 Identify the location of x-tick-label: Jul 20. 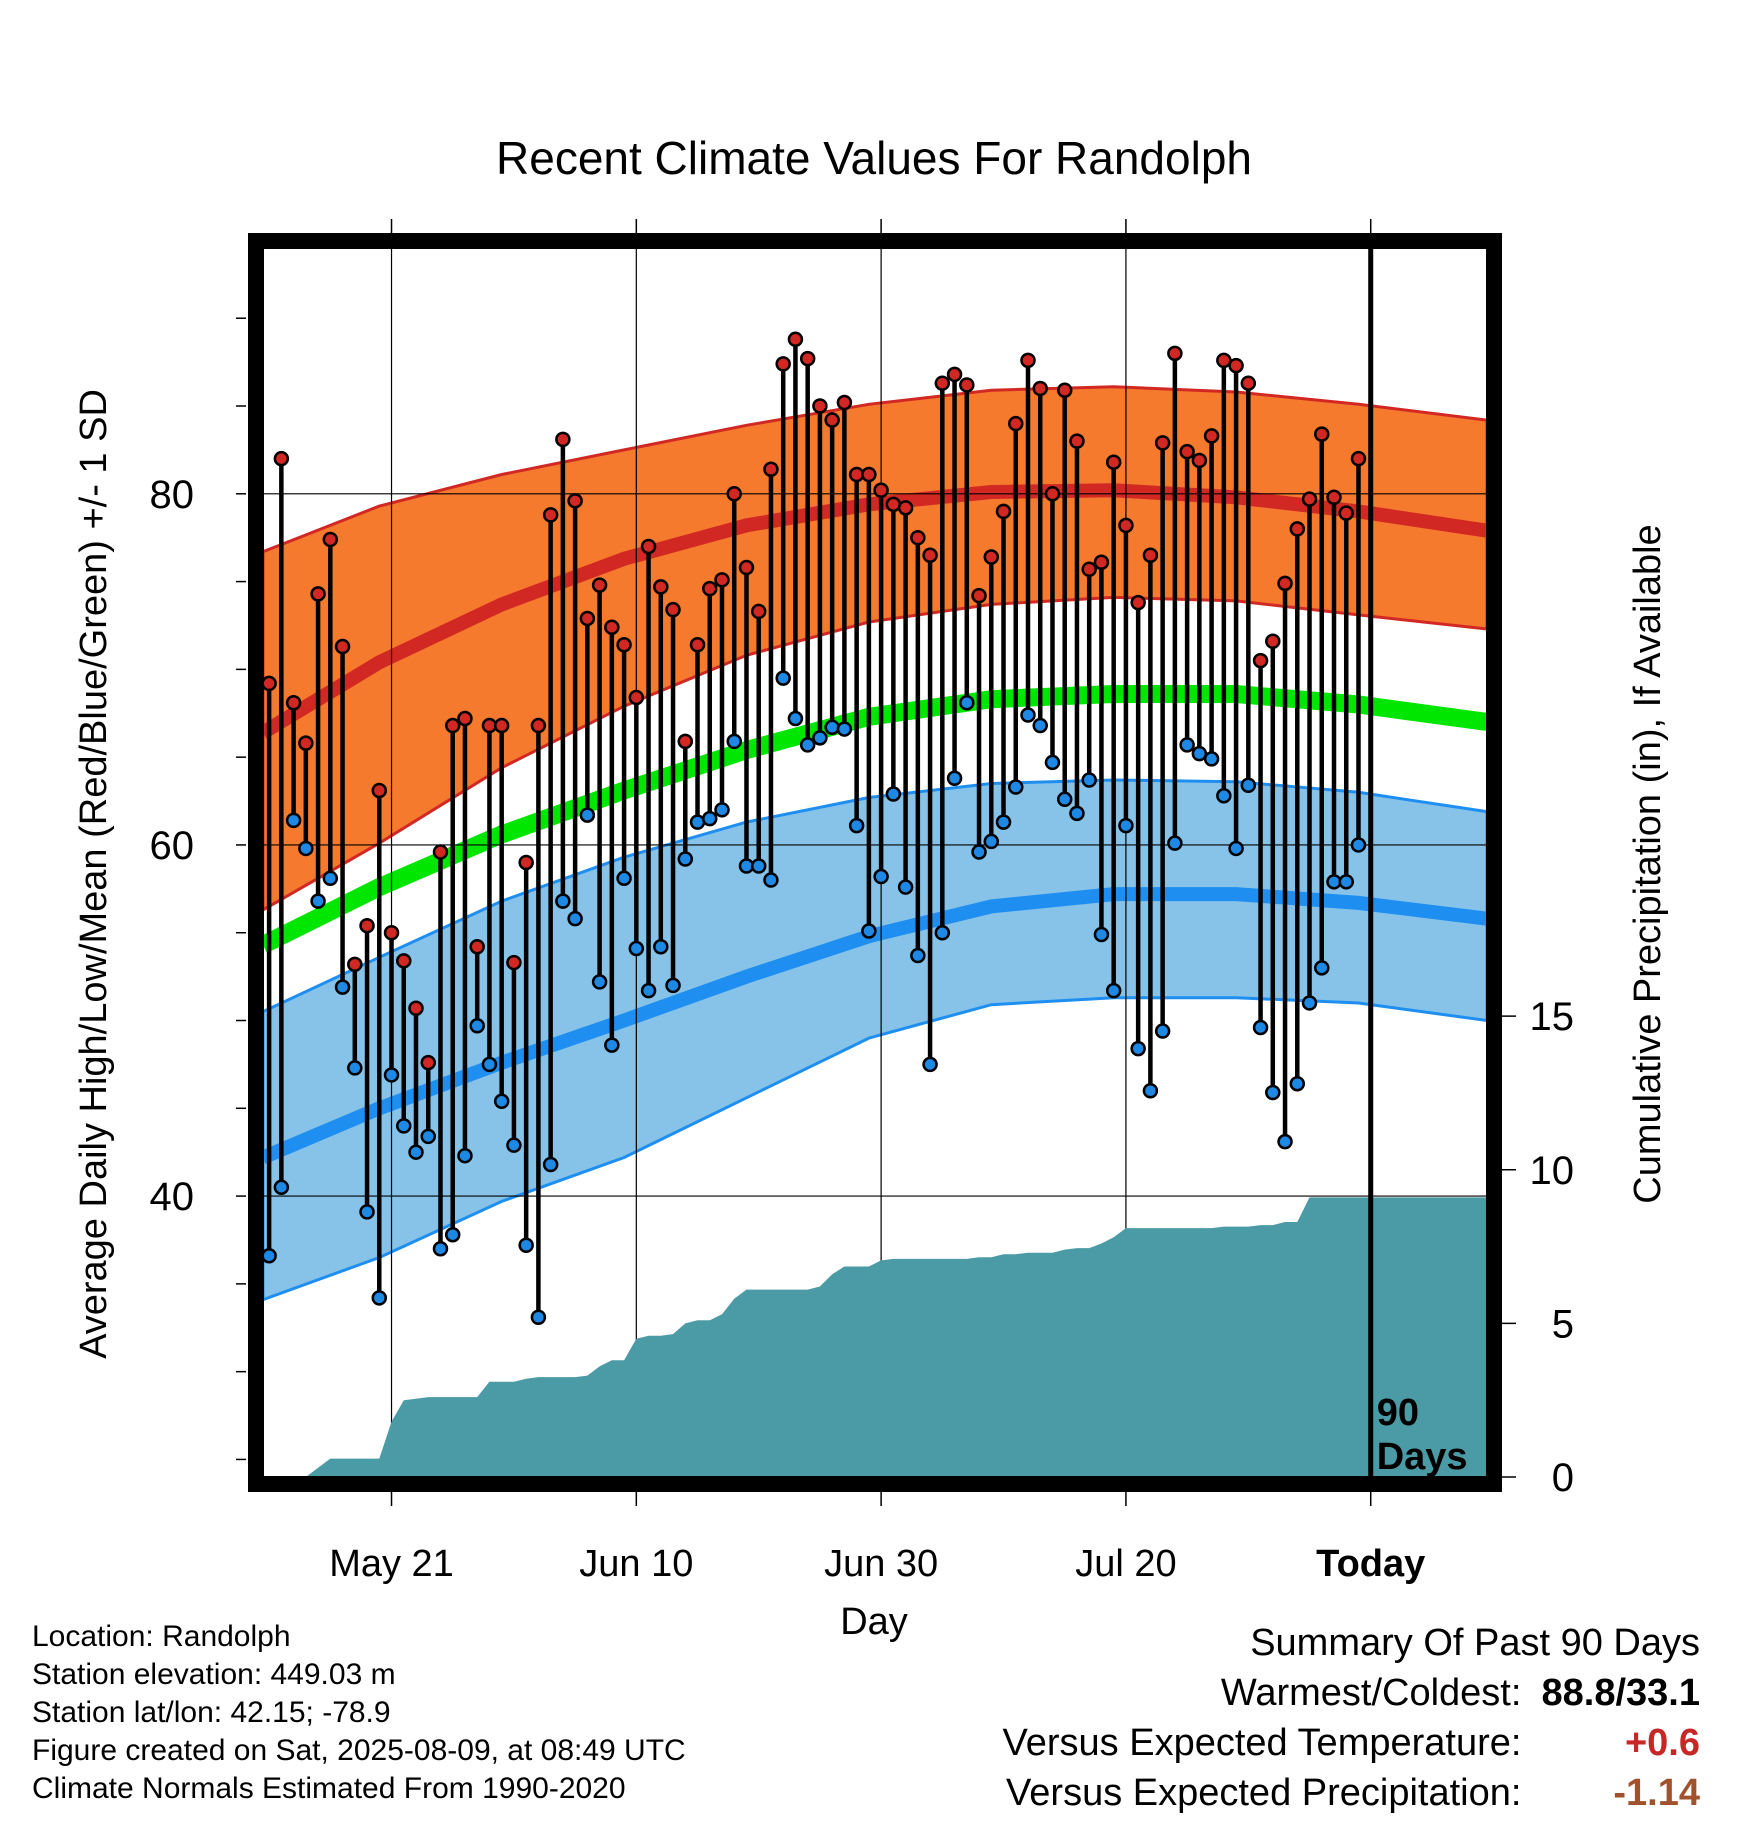
(1125, 1564).